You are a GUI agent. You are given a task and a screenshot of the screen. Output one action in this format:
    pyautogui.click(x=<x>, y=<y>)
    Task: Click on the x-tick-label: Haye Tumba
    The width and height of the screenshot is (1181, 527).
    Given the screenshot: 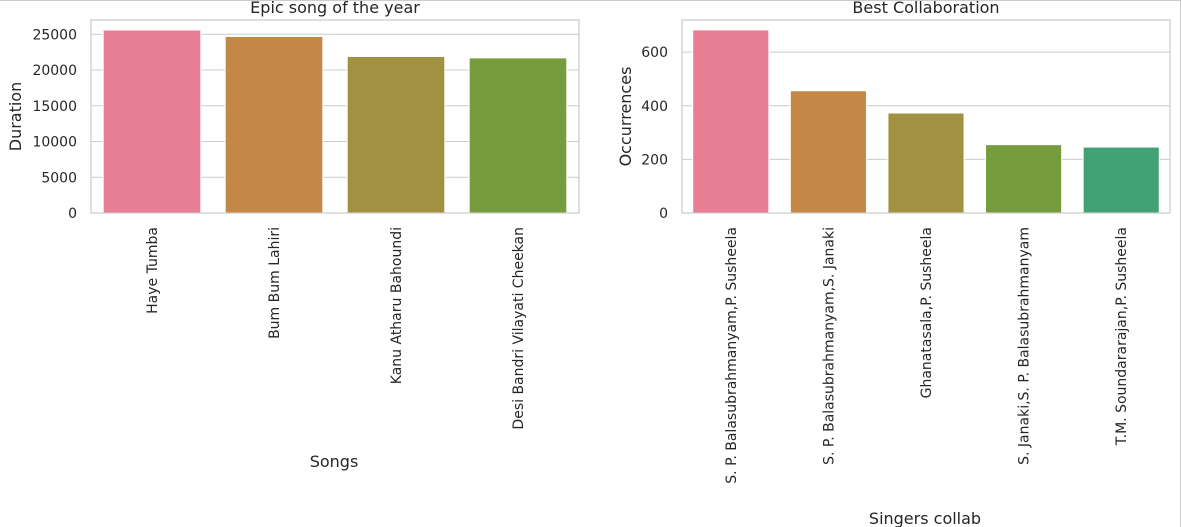 What is the action you would take?
    pyautogui.click(x=153, y=270)
    